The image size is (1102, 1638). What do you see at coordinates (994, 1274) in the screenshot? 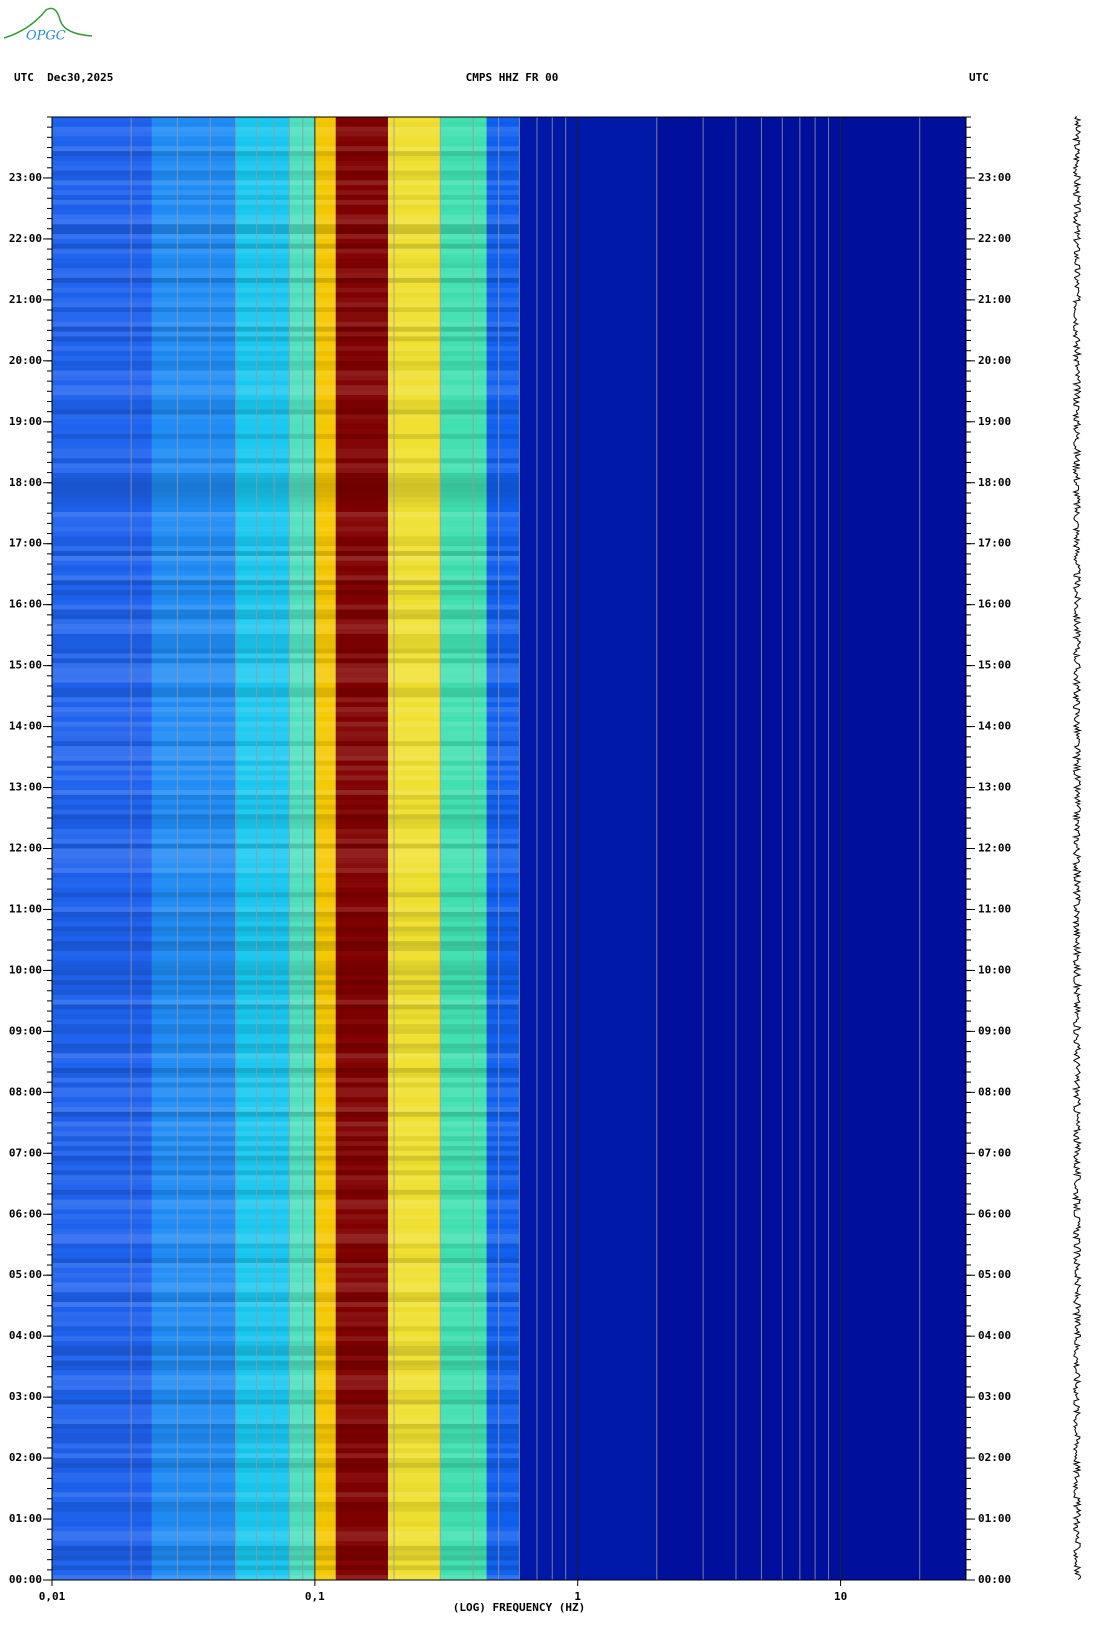
I see `y-tick-label: 05:00` at bounding box center [994, 1274].